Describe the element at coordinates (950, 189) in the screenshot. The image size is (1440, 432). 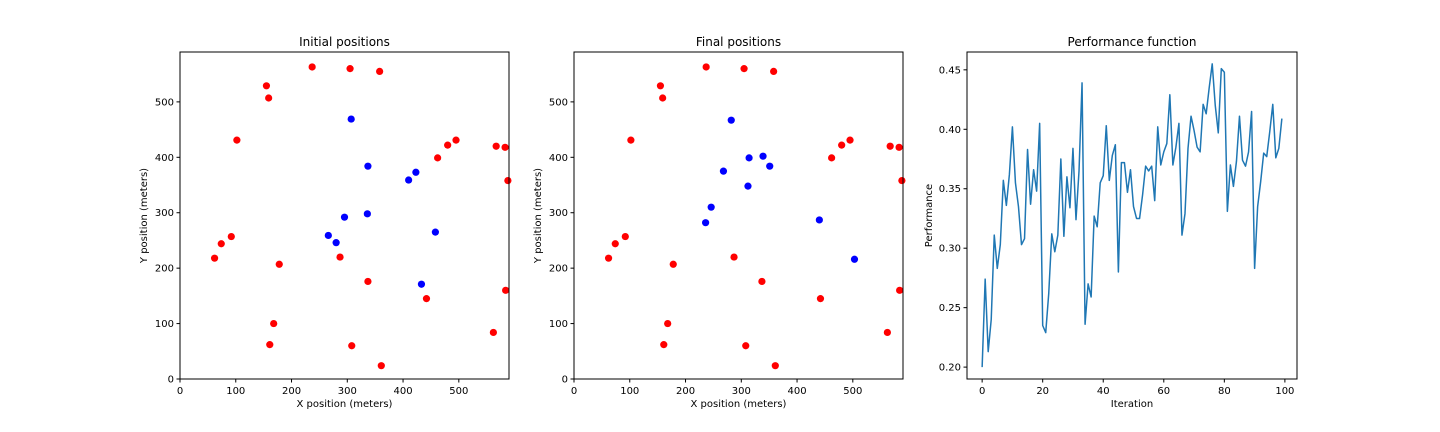
I see `y-tick-label: 0.35` at that location.